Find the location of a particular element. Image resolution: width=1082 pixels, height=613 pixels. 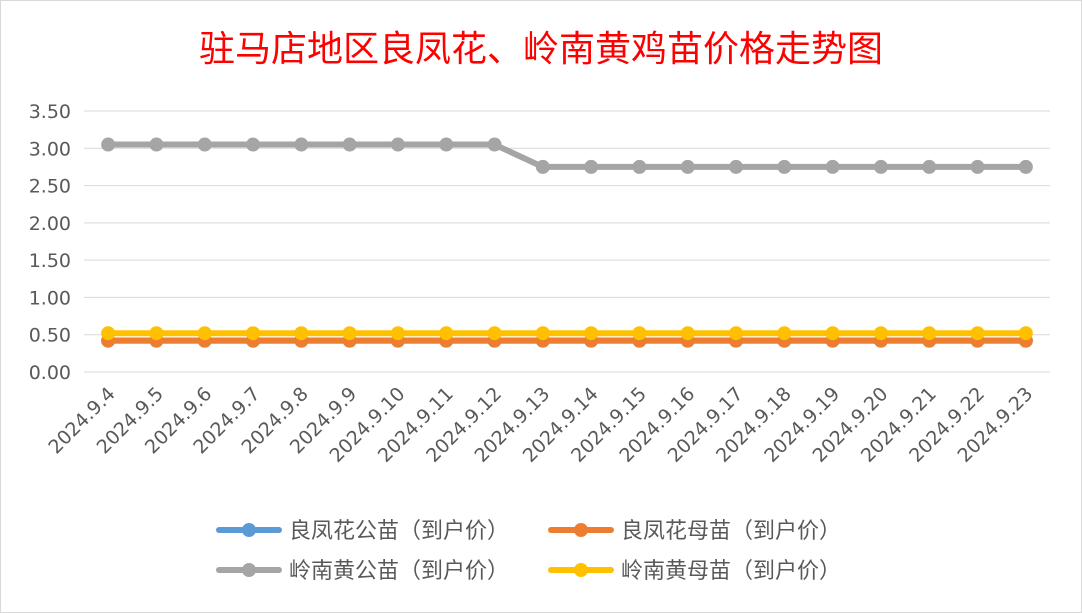

y-tick-label: 1.50 is located at coordinates (50, 261).